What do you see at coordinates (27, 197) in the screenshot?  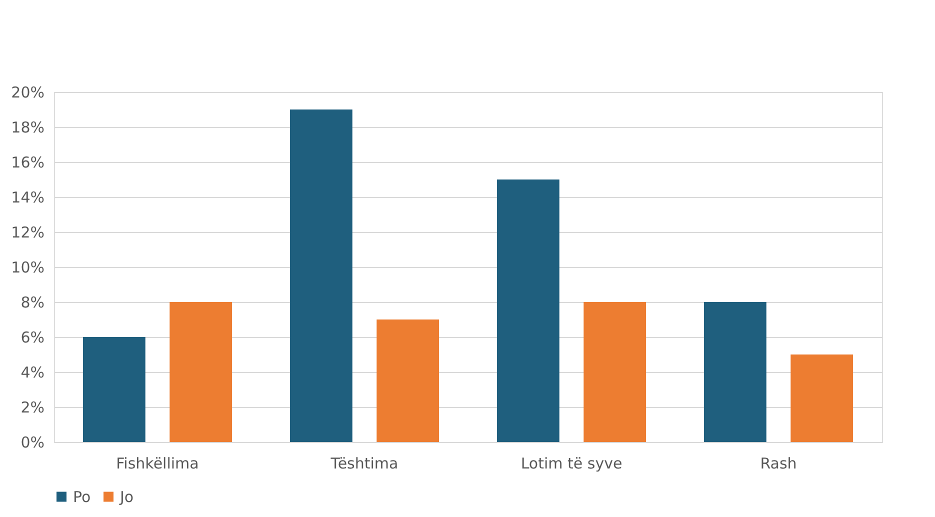 I see `y-tick-label: 14%` at bounding box center [27, 197].